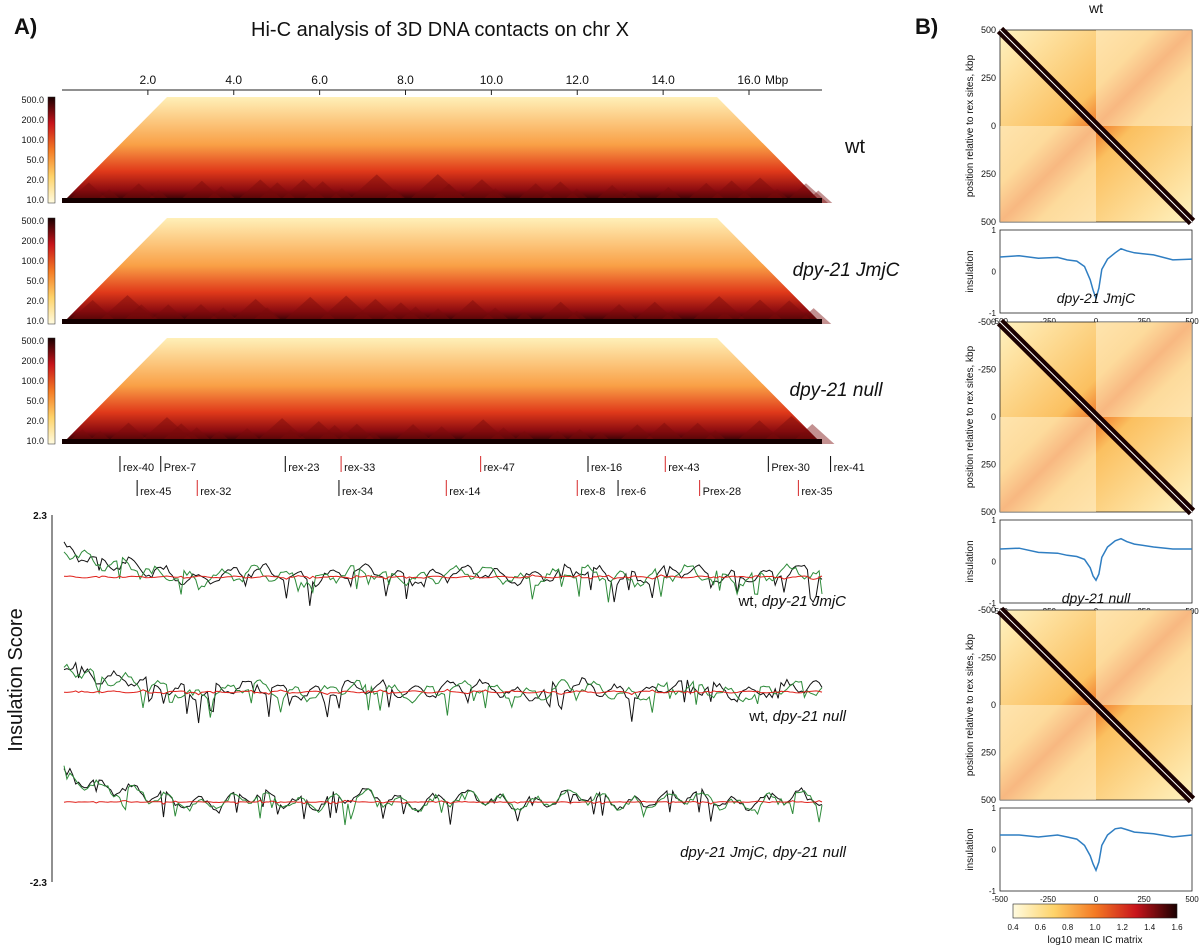 Image resolution: width=1203 pixels, height=949 pixels. Describe the element at coordinates (40, 516) in the screenshot. I see `ins-ymax-label: 2.3` at that location.